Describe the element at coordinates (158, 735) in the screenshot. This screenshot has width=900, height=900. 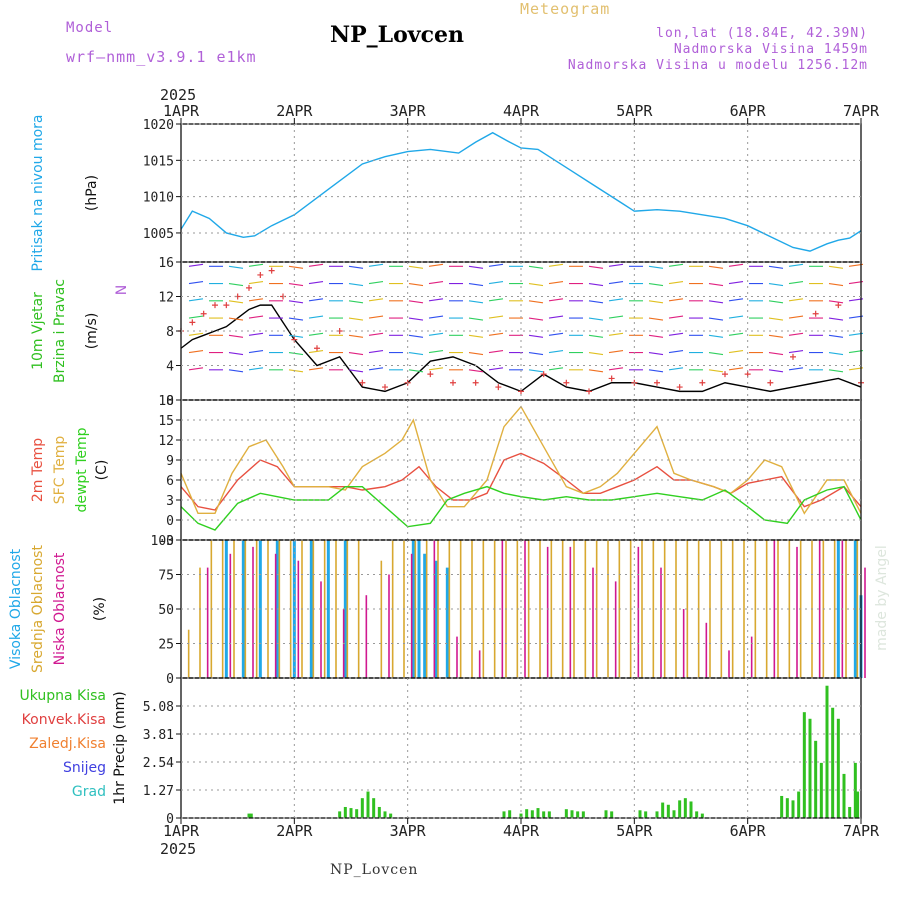
I see `y-tick-label: 3.81` at that location.